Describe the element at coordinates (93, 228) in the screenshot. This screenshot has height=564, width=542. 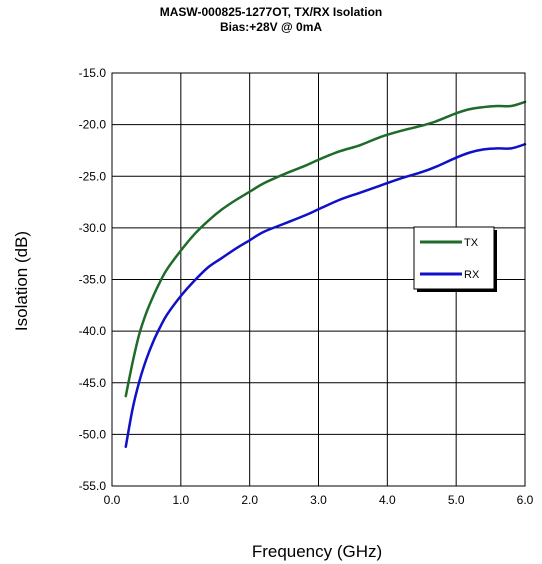
I see `y-tick-label: -30.0` at that location.